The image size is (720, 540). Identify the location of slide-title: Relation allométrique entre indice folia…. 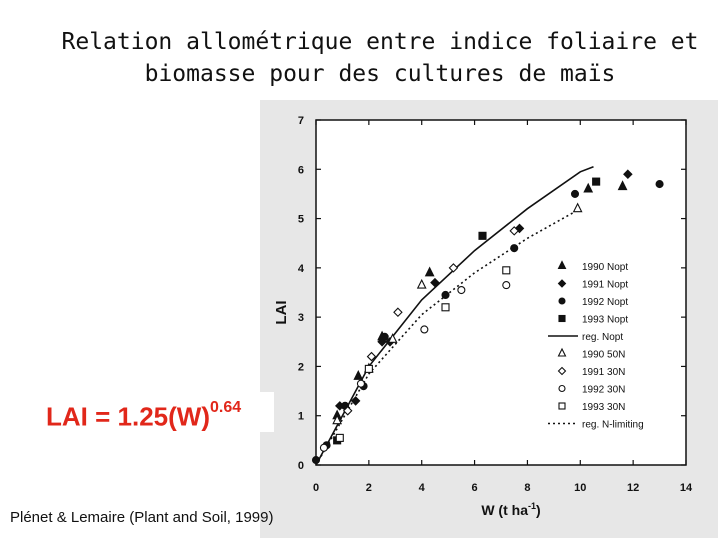
(360, 58).